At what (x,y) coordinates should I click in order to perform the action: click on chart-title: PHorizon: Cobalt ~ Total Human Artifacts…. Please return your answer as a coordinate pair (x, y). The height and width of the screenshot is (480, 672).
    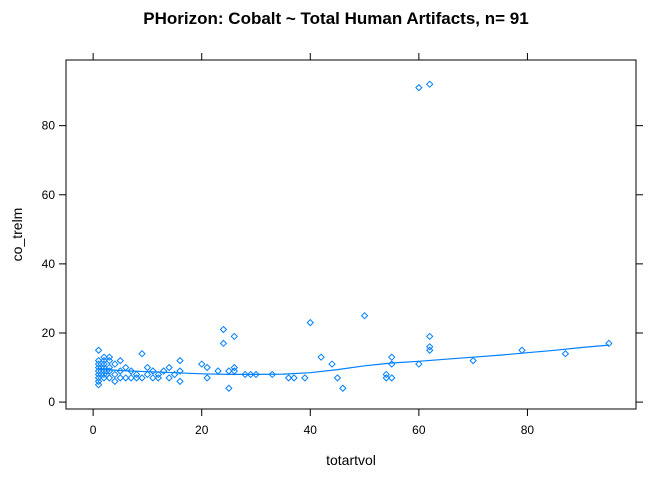
    Looking at the image, I should click on (335, 18).